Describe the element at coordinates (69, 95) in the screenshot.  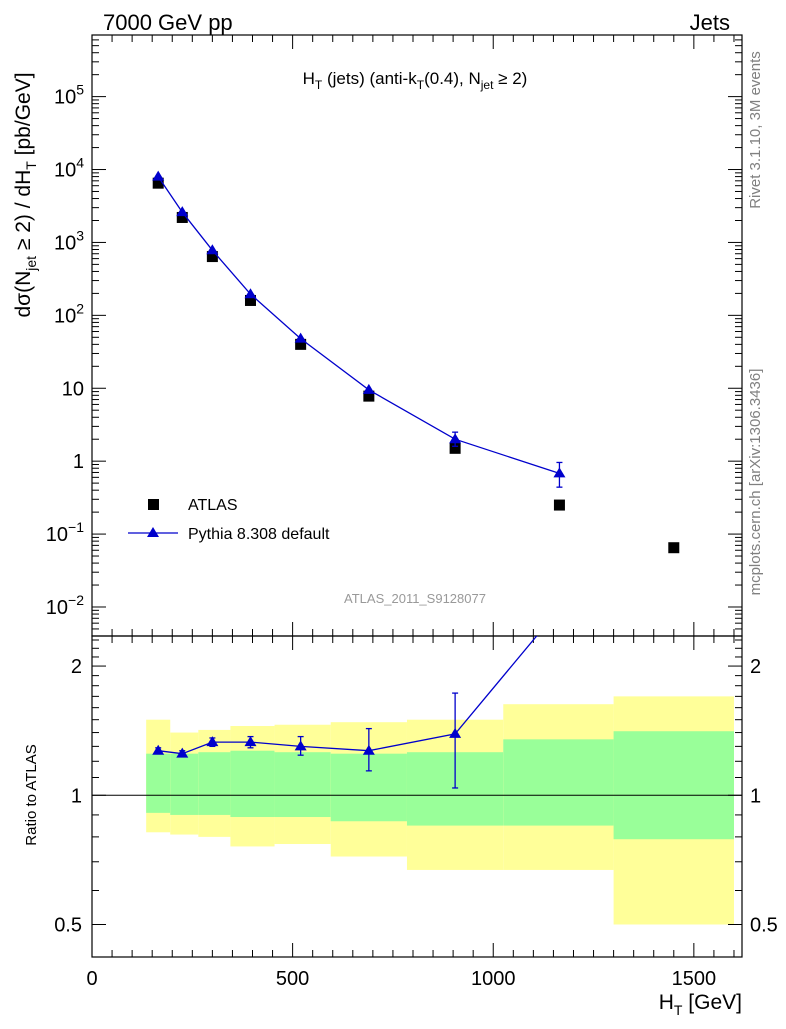
I see `y-tick-label: 10⁵` at that location.